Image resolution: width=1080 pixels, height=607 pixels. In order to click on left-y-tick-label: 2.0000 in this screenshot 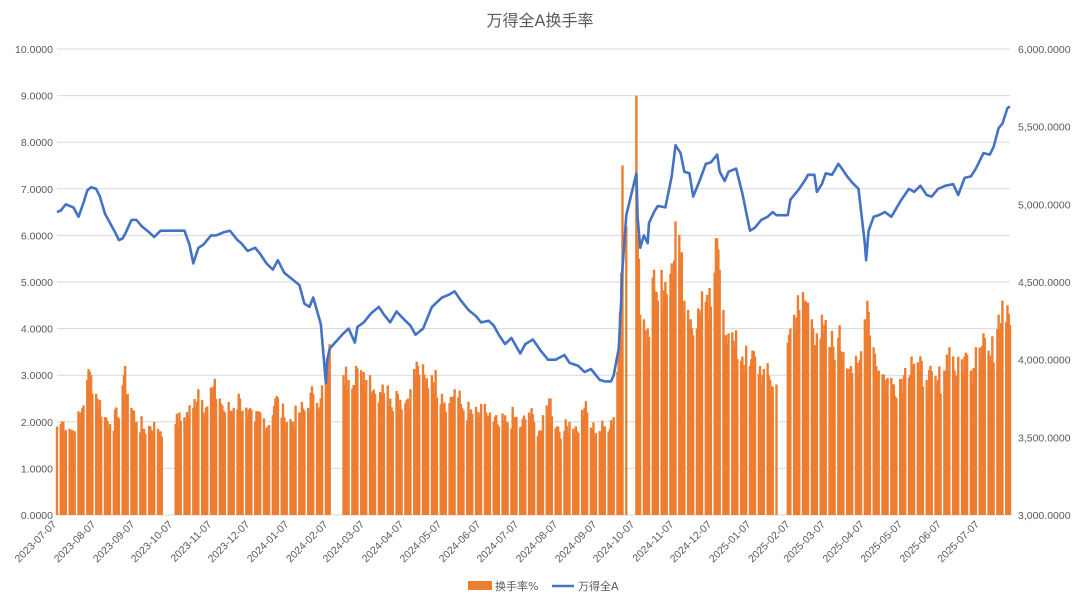, I will do `click(37, 423)`.